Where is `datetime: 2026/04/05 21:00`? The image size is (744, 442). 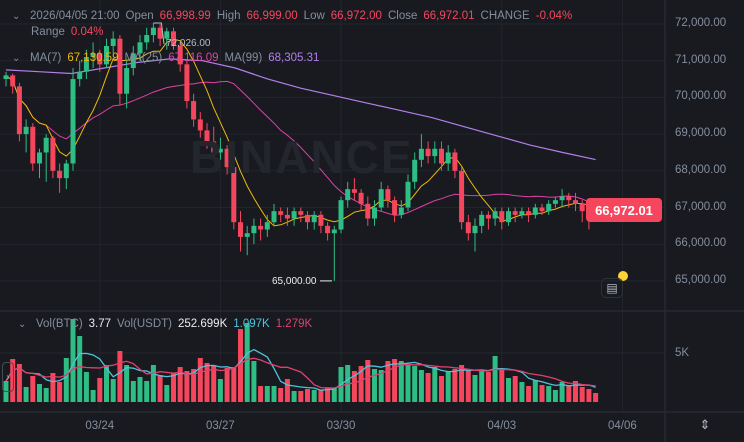 datetime: 2026/04/05 21:00 is located at coordinates (75, 16).